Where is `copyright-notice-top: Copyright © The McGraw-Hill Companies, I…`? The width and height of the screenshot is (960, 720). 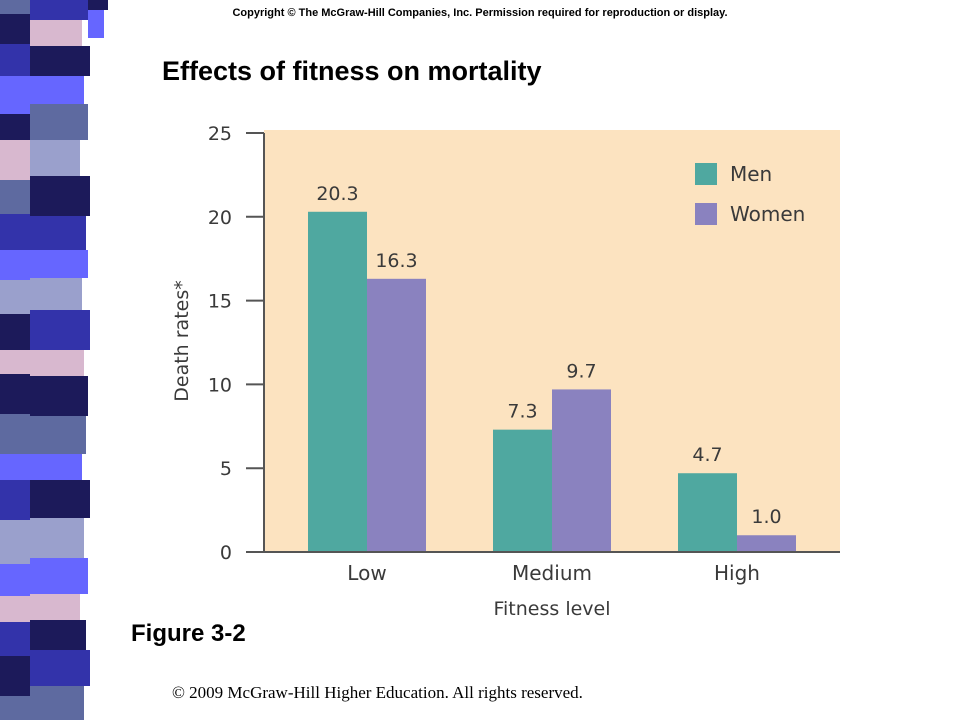 copyright-notice-top: Copyright © The McGraw-Hill Companies, I… is located at coordinates (480, 13).